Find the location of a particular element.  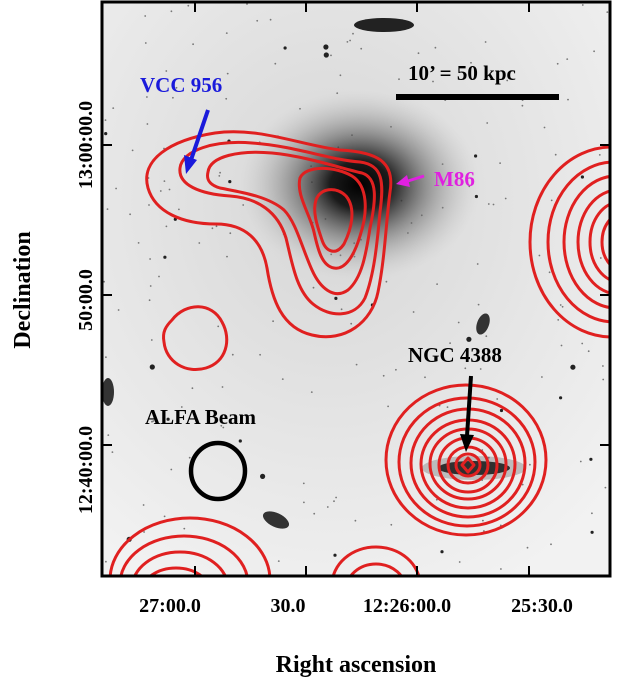

alfa-beam-label: ALFA Beam is located at coordinates (201, 417).